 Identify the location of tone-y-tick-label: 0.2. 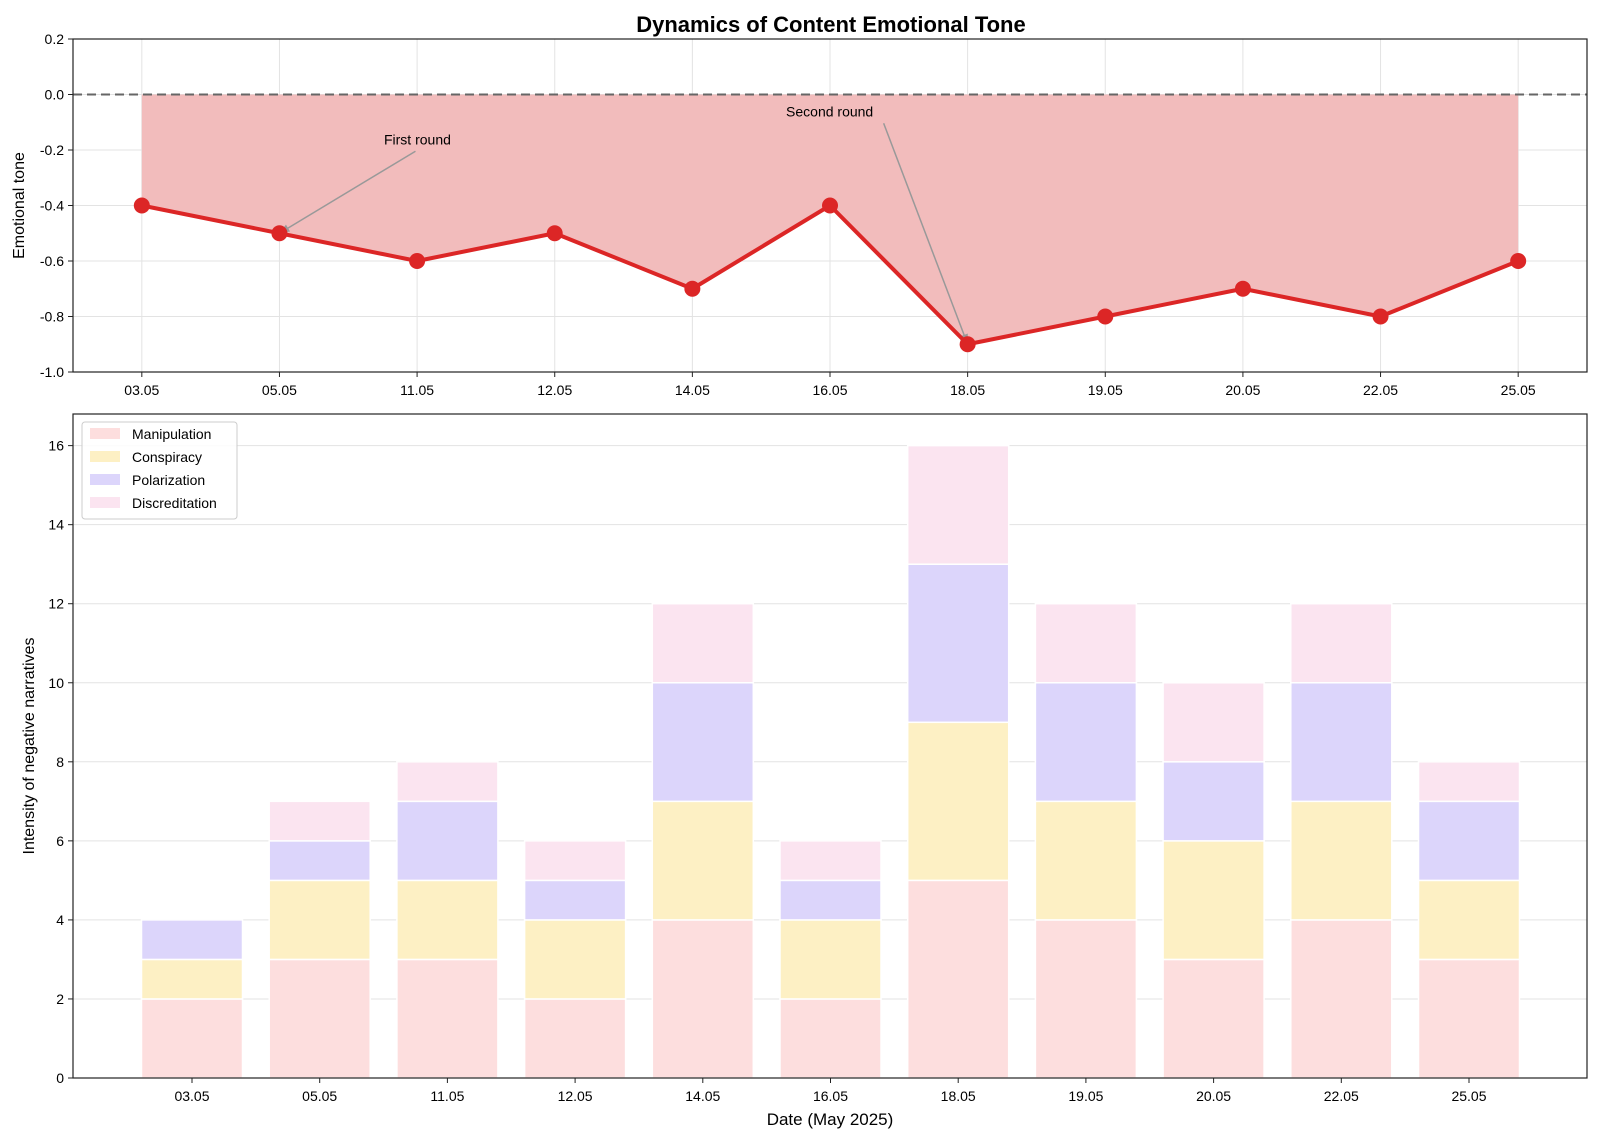
(55, 39).